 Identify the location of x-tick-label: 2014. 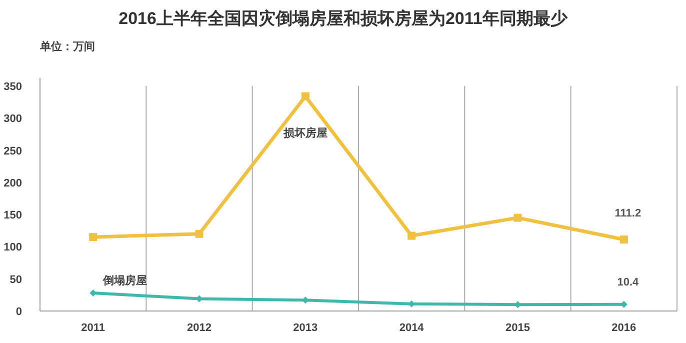
(412, 328).